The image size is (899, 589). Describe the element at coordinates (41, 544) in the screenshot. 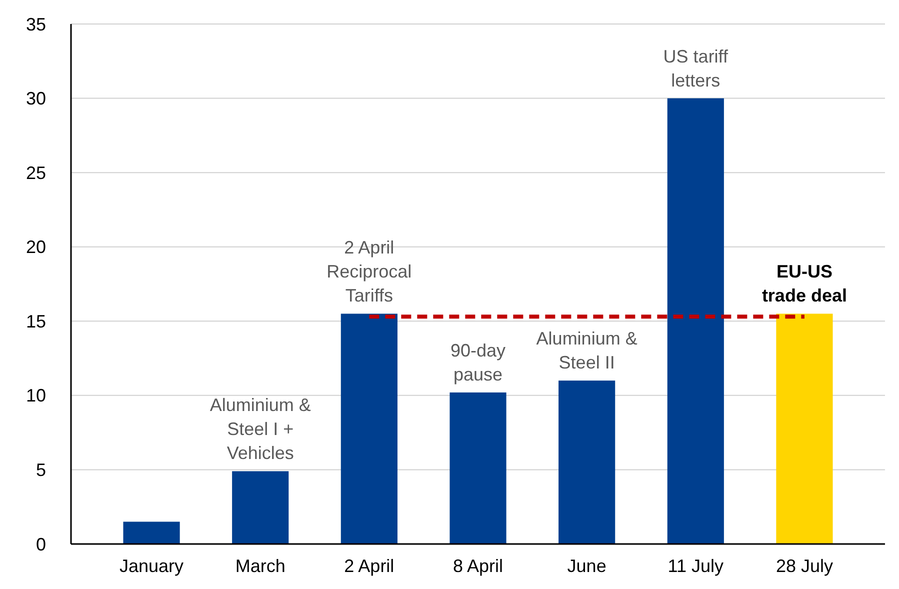

I see `y-tick-label: 0` at that location.